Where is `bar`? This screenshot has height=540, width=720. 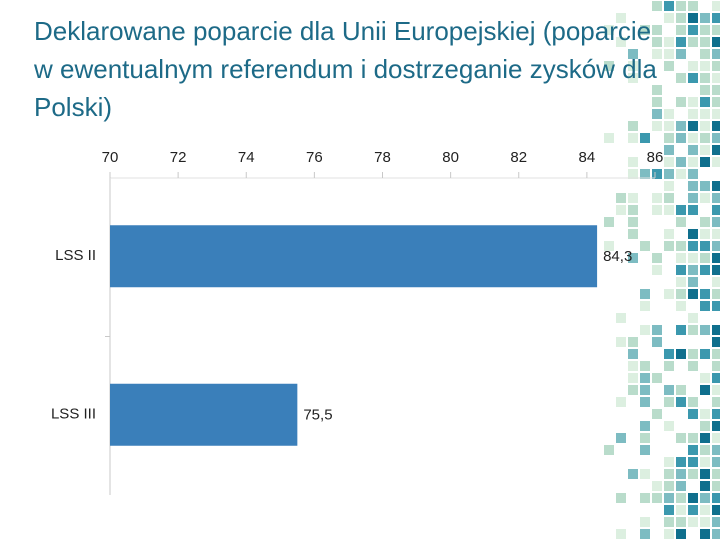
bar is located at coordinates (354, 256).